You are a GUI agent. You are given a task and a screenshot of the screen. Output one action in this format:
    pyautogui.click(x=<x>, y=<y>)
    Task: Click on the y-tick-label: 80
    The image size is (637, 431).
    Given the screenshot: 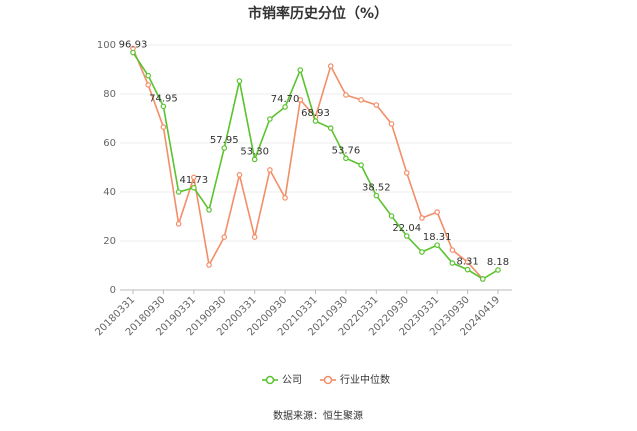 What is the action you would take?
    pyautogui.click(x=109, y=94)
    